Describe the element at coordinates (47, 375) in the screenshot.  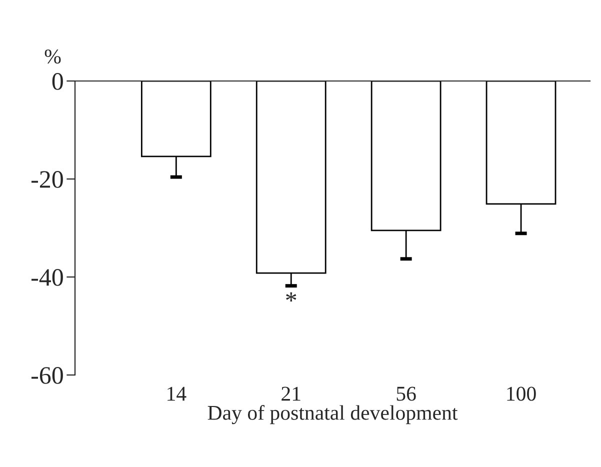
I see `y-tick-label: -60` at that location.